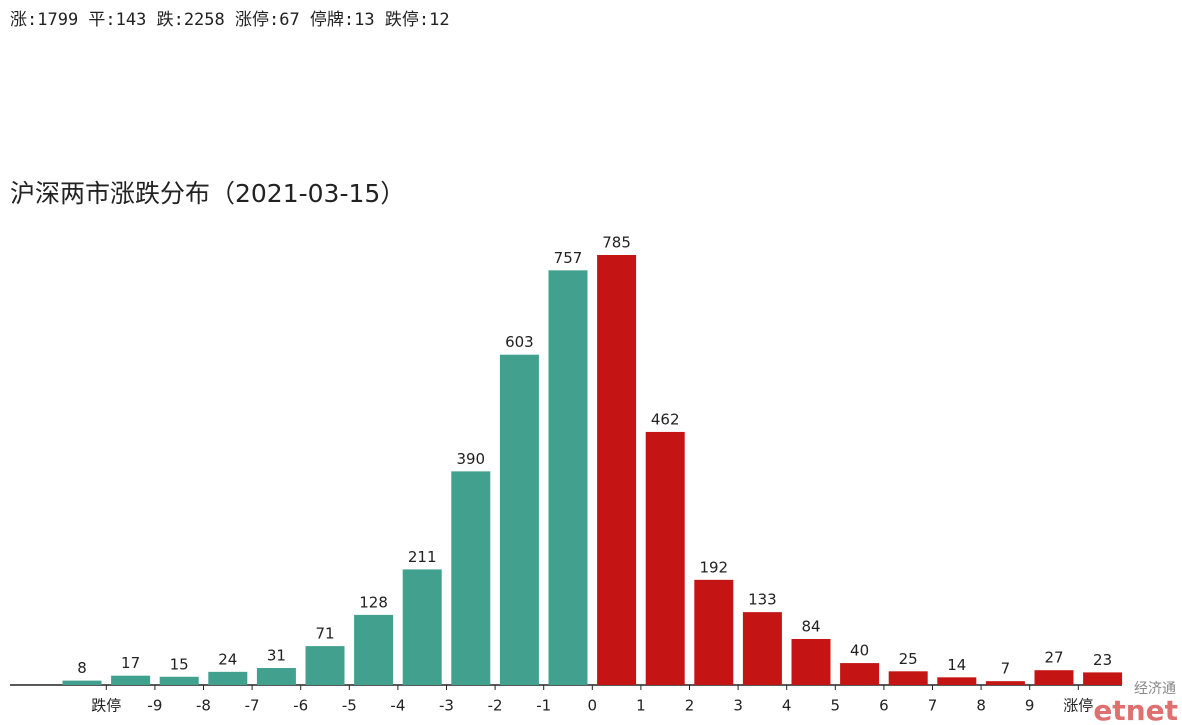 The image size is (1182, 725). What do you see at coordinates (1053, 658) in the screenshot?
I see `value-label: 27` at bounding box center [1053, 658].